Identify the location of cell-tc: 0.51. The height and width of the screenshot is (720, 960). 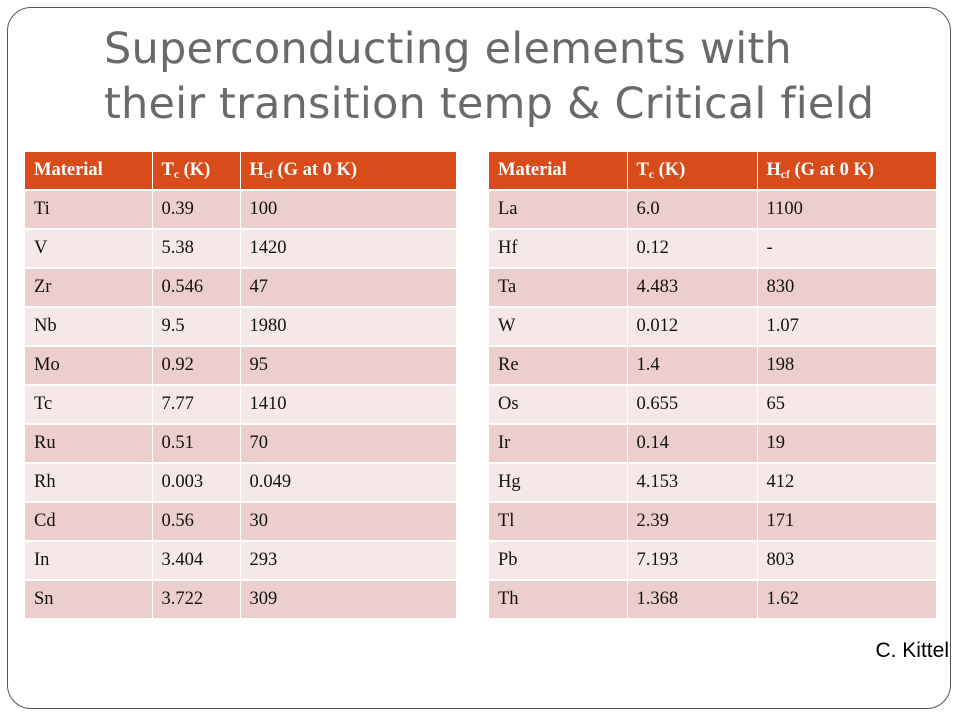
(196, 444).